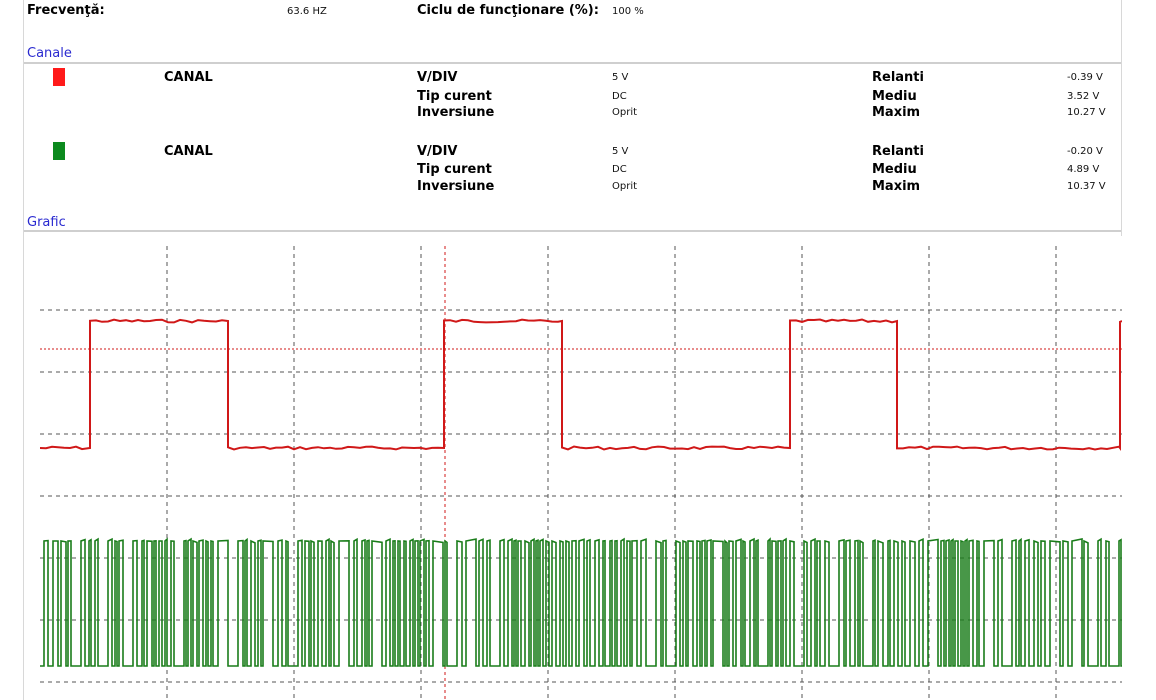 The height and width of the screenshot is (700, 1156). Describe the element at coordinates (572, 63) in the screenshot. I see `channels-divider` at that location.